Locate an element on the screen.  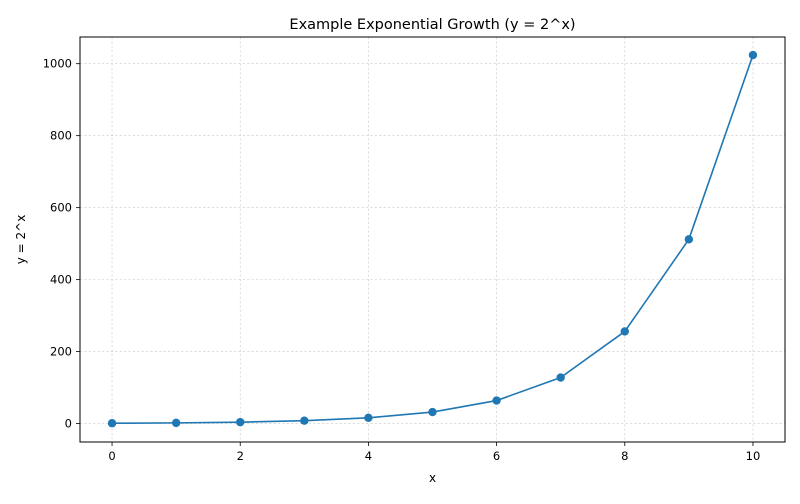
x-tick-label: 6 is located at coordinates (496, 456).